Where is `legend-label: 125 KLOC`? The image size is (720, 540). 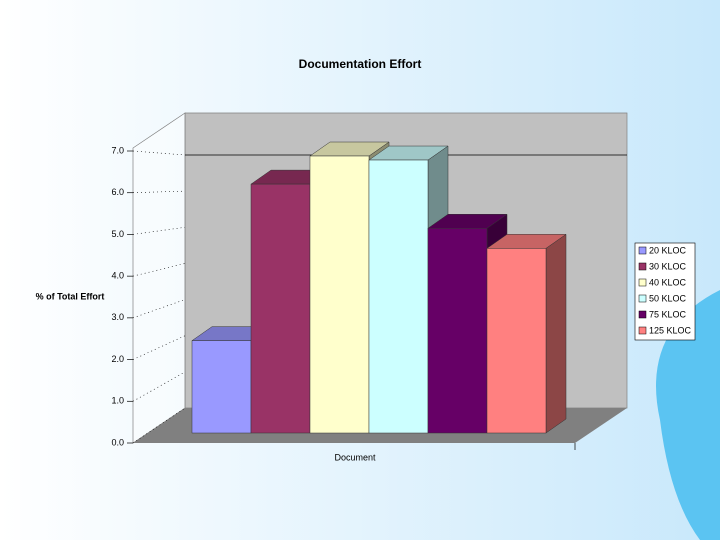
legend-label: 125 KLOC is located at coordinates (670, 330).